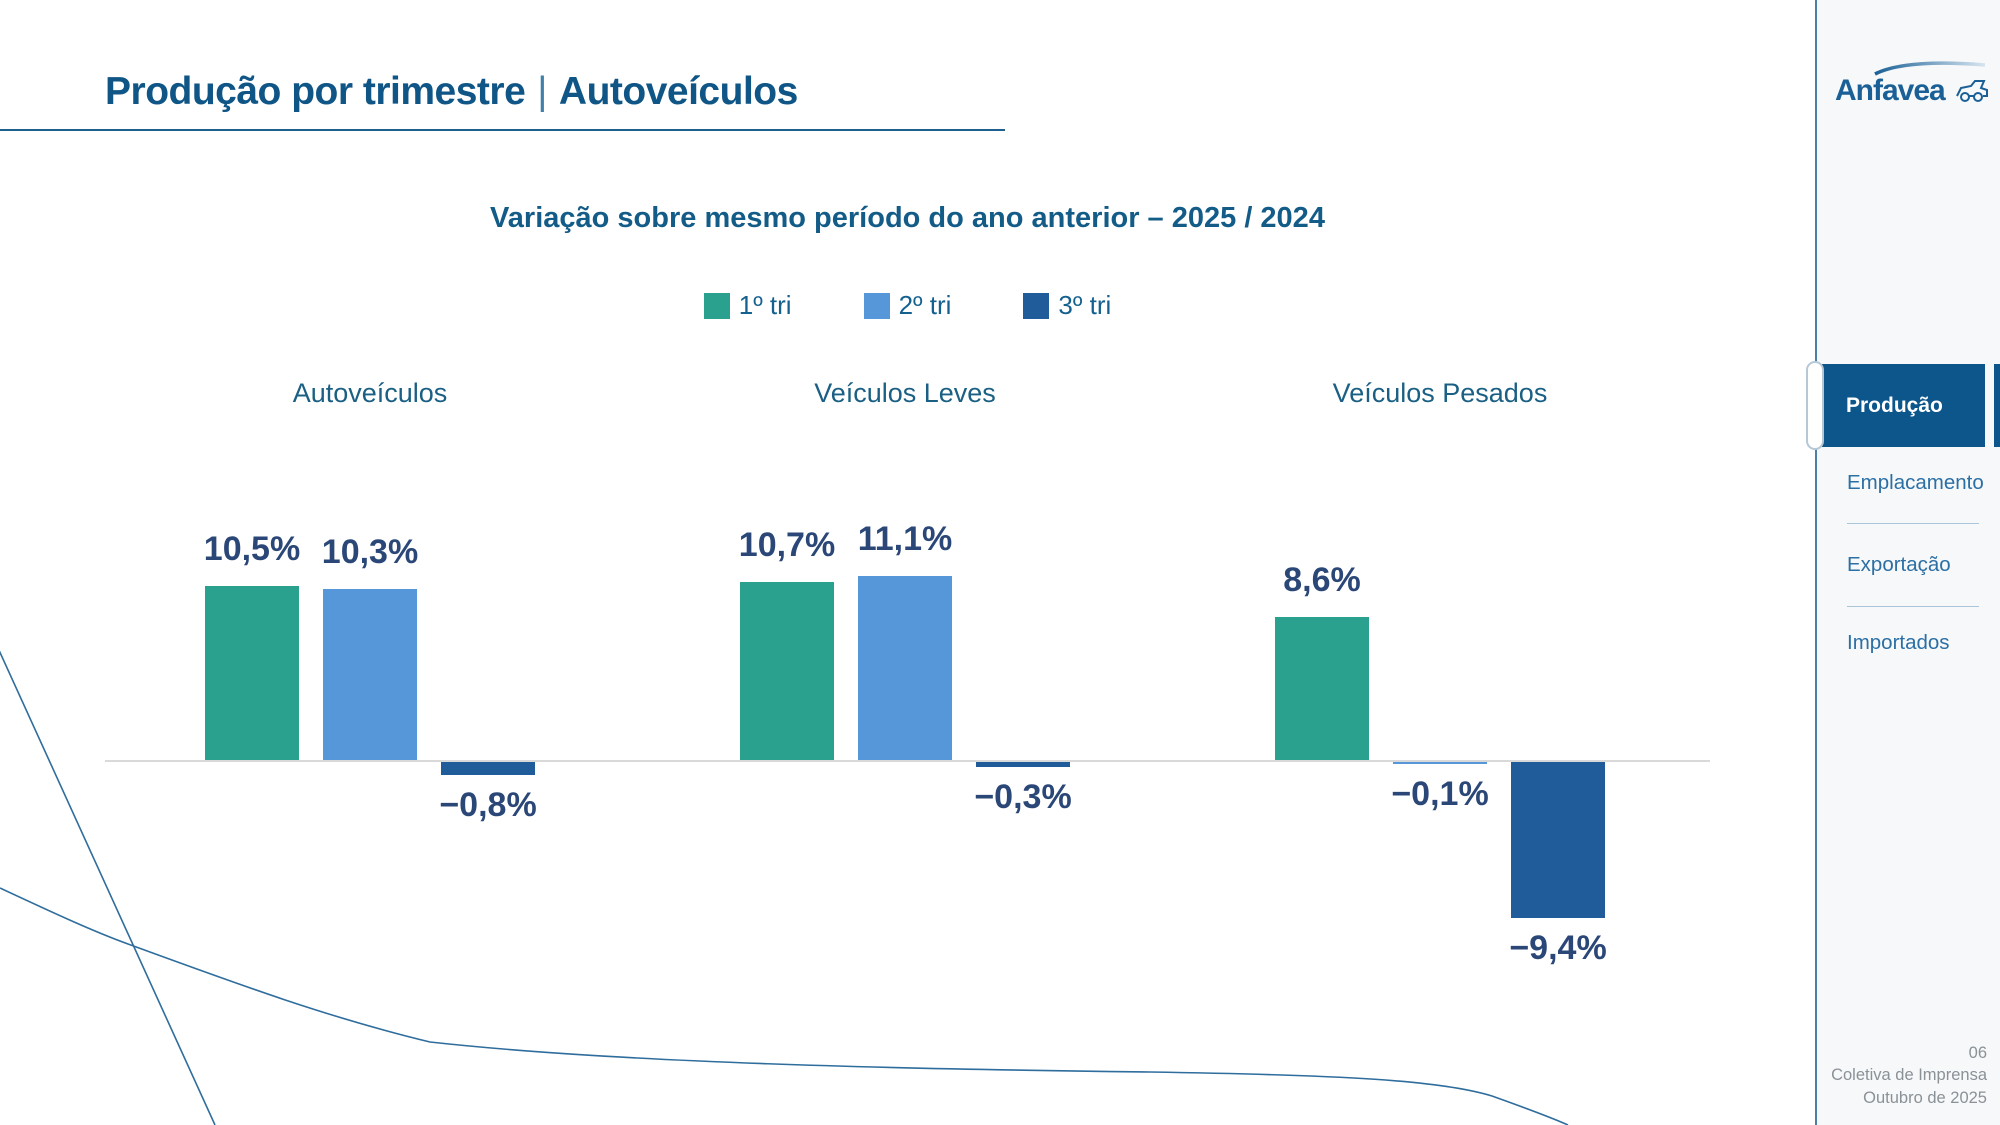 This screenshot has width=2000, height=1125. What do you see at coordinates (370, 393) in the screenshot?
I see `group-label-0: Autoveículos` at bounding box center [370, 393].